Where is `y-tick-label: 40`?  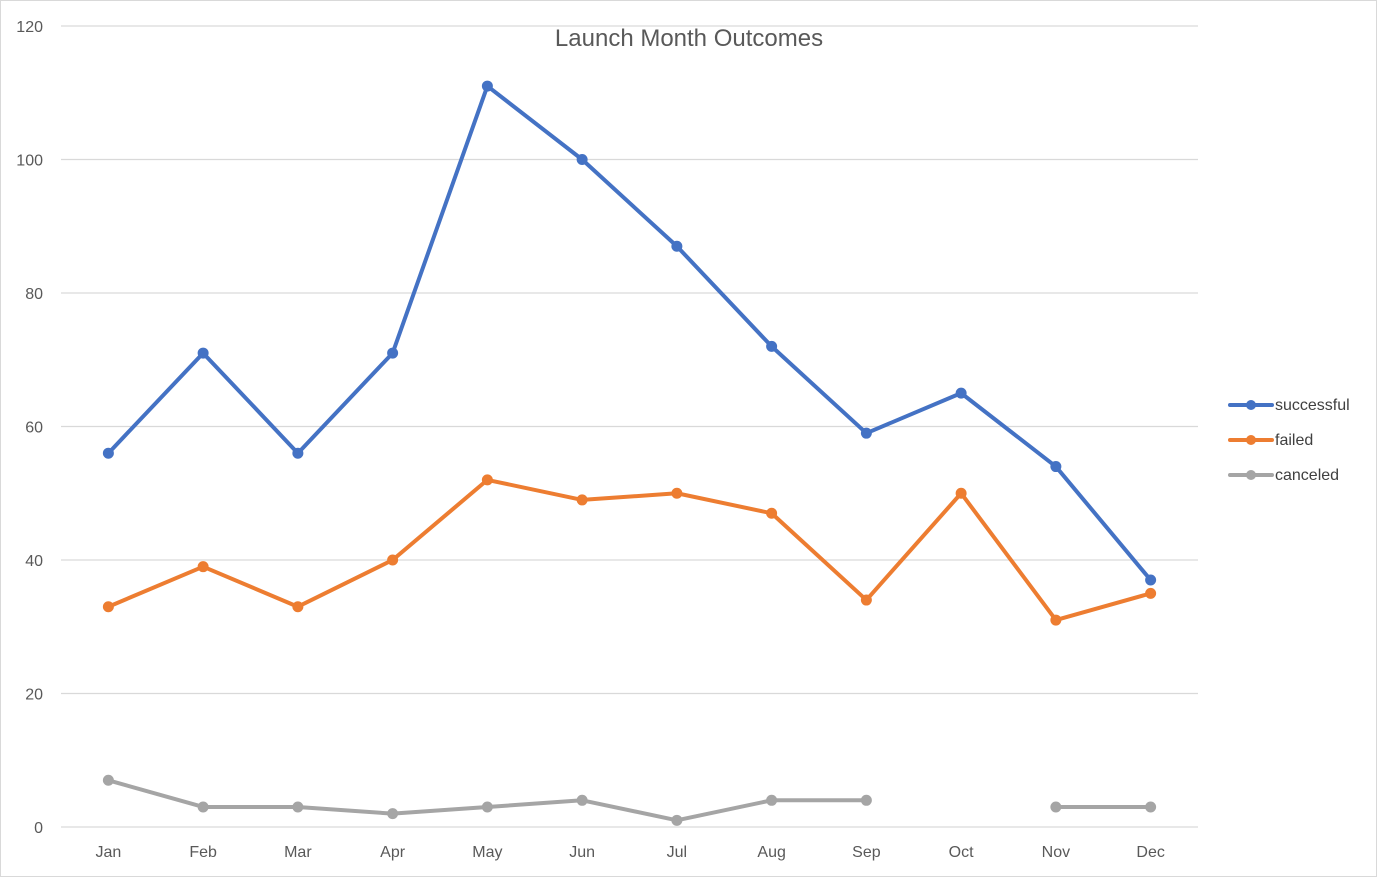 y-tick-label: 40 is located at coordinates (34, 561).